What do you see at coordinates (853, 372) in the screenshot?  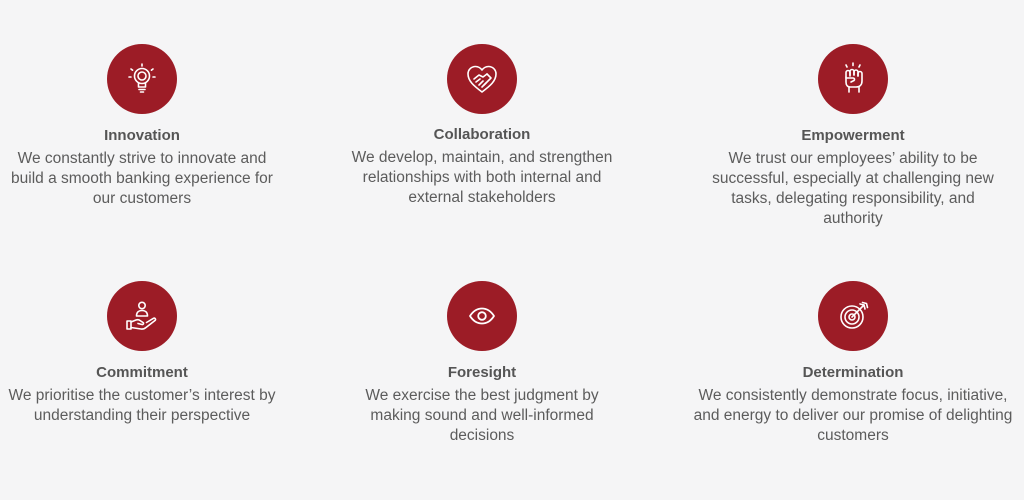 I see `card-title: Determination` at bounding box center [853, 372].